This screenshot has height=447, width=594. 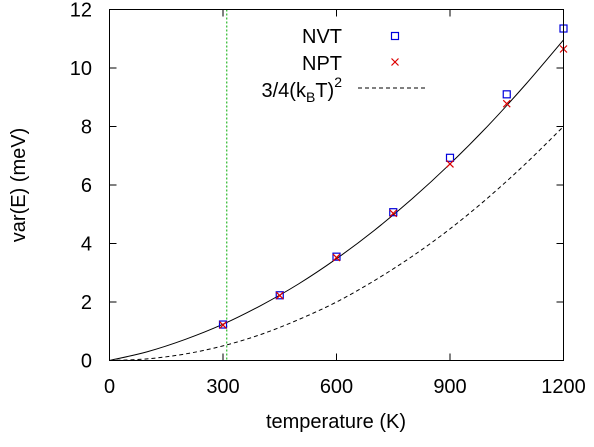 What do you see at coordinates (395, 62) in the screenshot?
I see `legend-marker-npt` at bounding box center [395, 62].